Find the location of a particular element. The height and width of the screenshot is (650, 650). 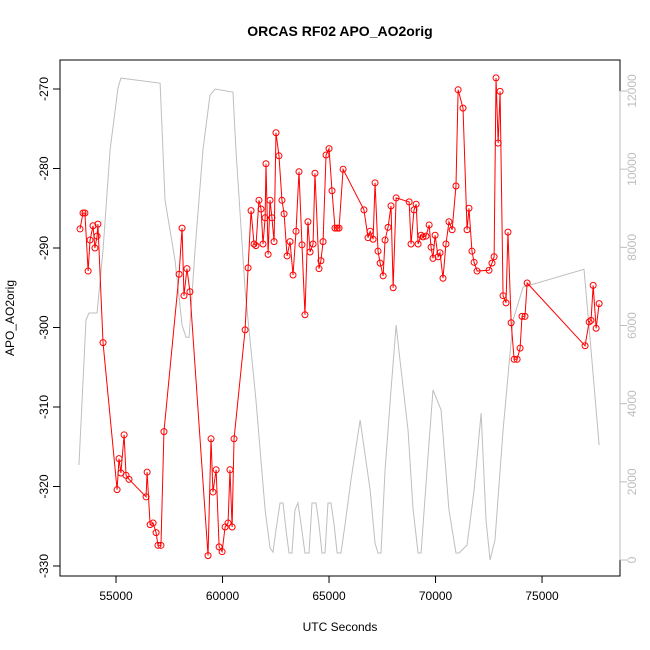

x-tick-label: 70000 is located at coordinates (436, 596).